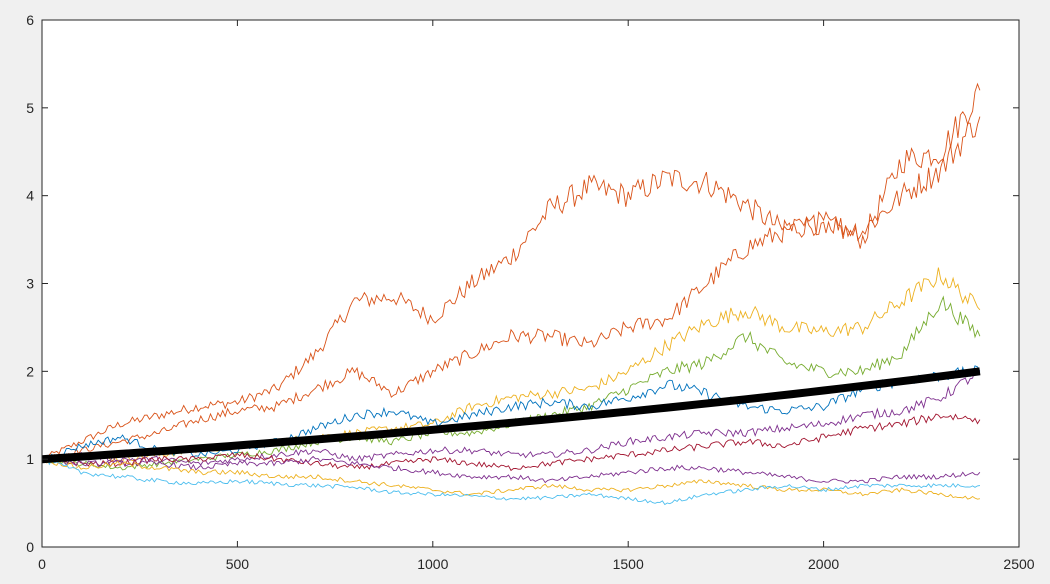 This screenshot has width=1050, height=584. Describe the element at coordinates (30, 371) in the screenshot. I see `y-tick-label: 2` at that location.